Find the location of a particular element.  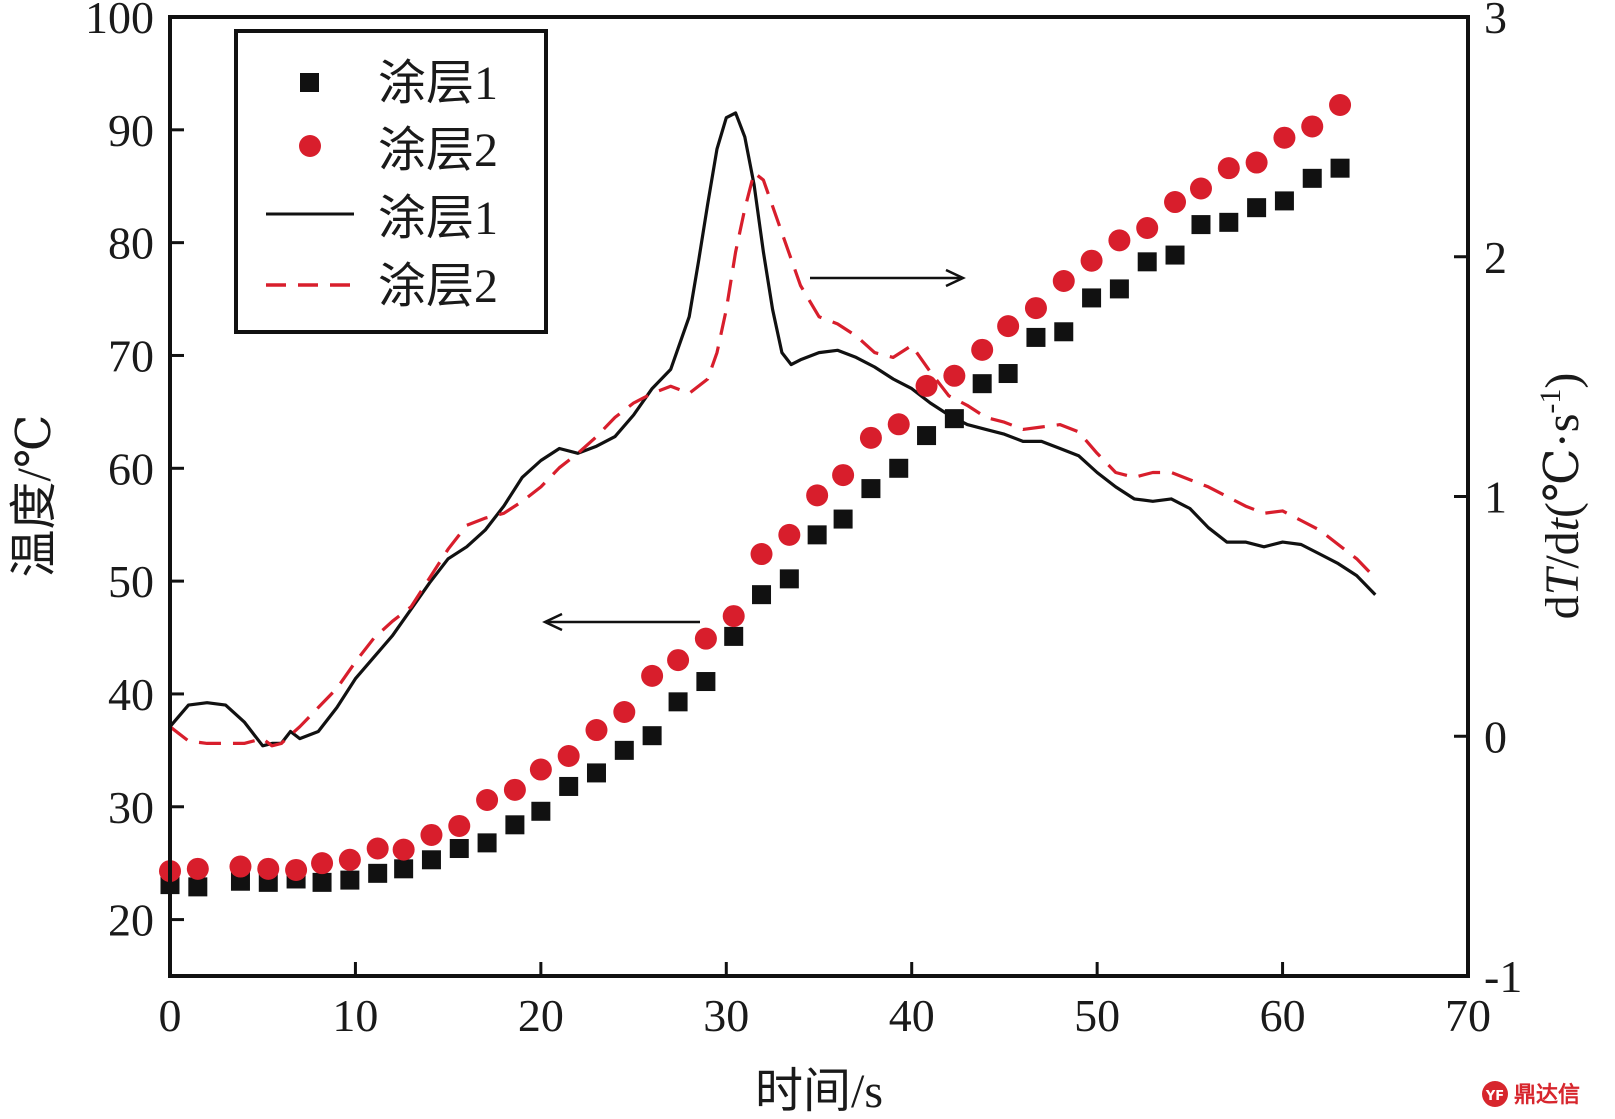

y-right-tick-label: 2 is located at coordinates (1495, 257).